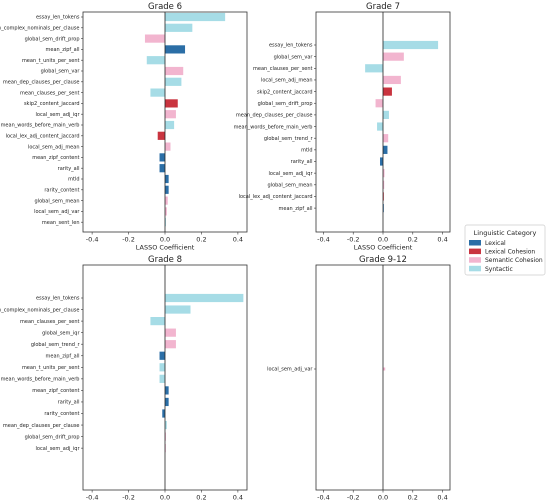 The width and height of the screenshot is (550, 500). I want to click on legend-label-lexical-cohesion: Lexical Cohesion, so click(510, 252).